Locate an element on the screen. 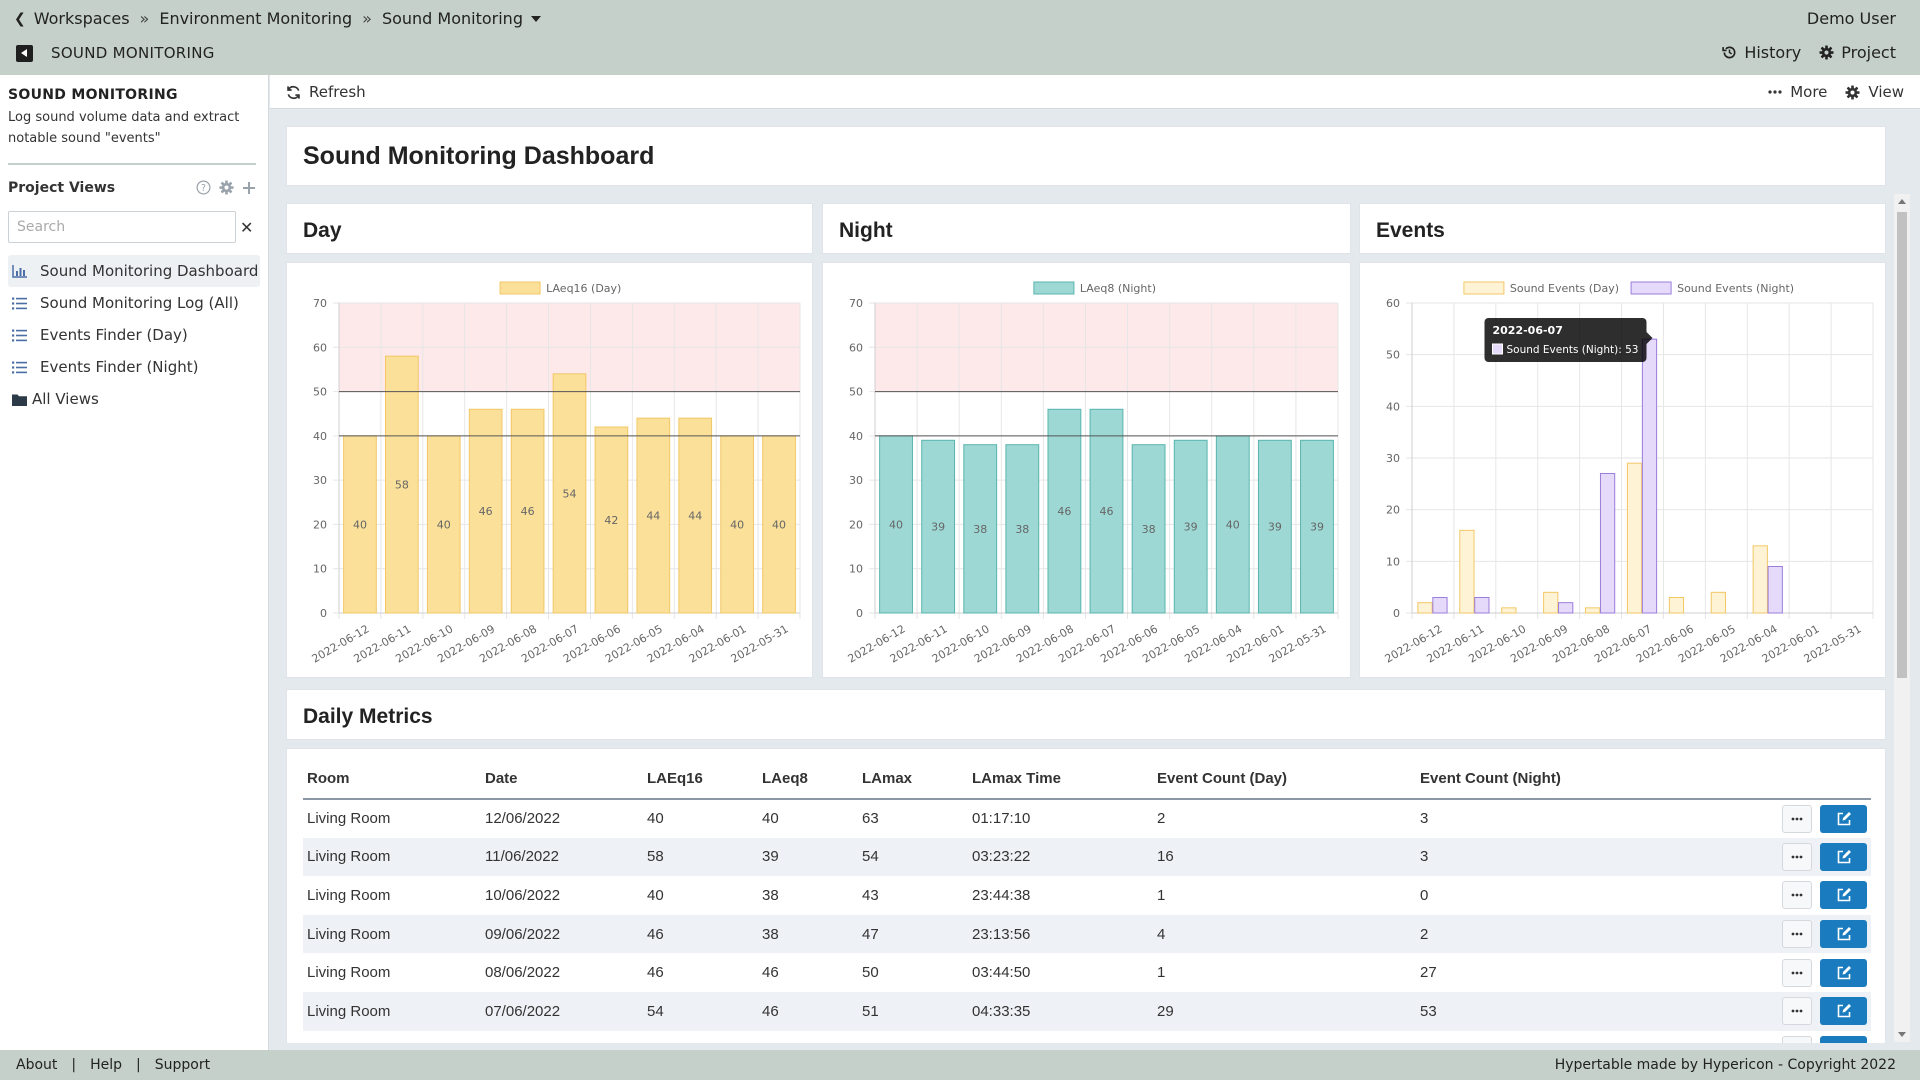 This screenshot has height=1080, width=1920. column-header: Date is located at coordinates (562, 779).